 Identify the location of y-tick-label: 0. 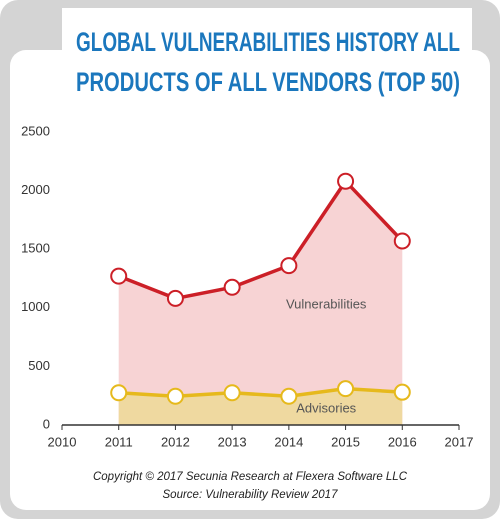
(46, 423).